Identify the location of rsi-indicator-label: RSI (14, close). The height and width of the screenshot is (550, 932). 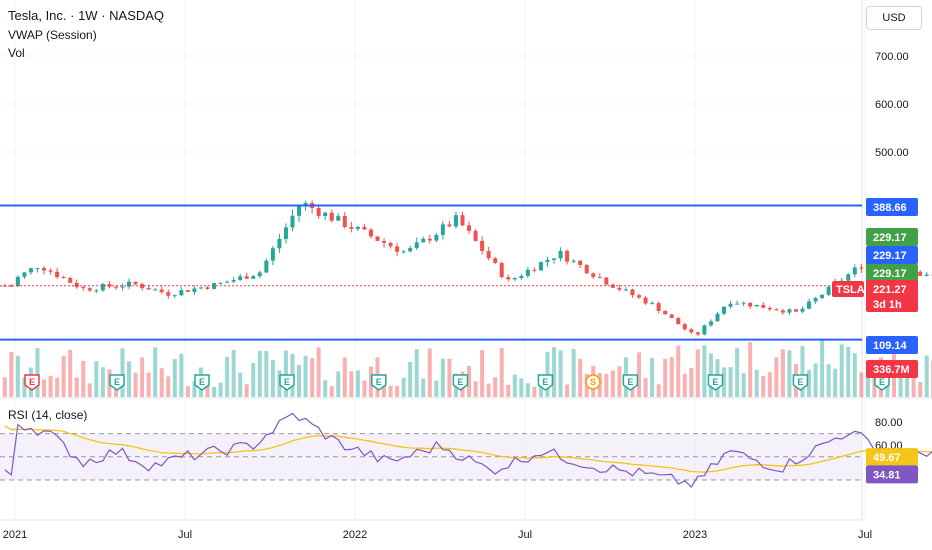
(48, 415).